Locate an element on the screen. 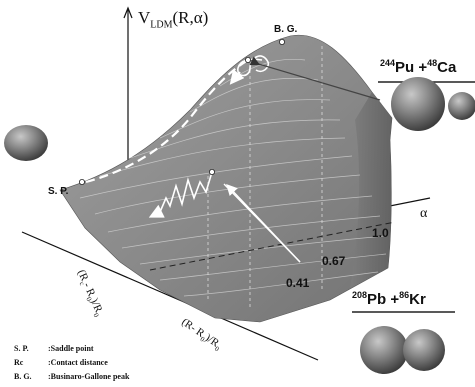 The width and height of the screenshot is (475, 387). path-arrow-mid is located at coordinates (156, 211).